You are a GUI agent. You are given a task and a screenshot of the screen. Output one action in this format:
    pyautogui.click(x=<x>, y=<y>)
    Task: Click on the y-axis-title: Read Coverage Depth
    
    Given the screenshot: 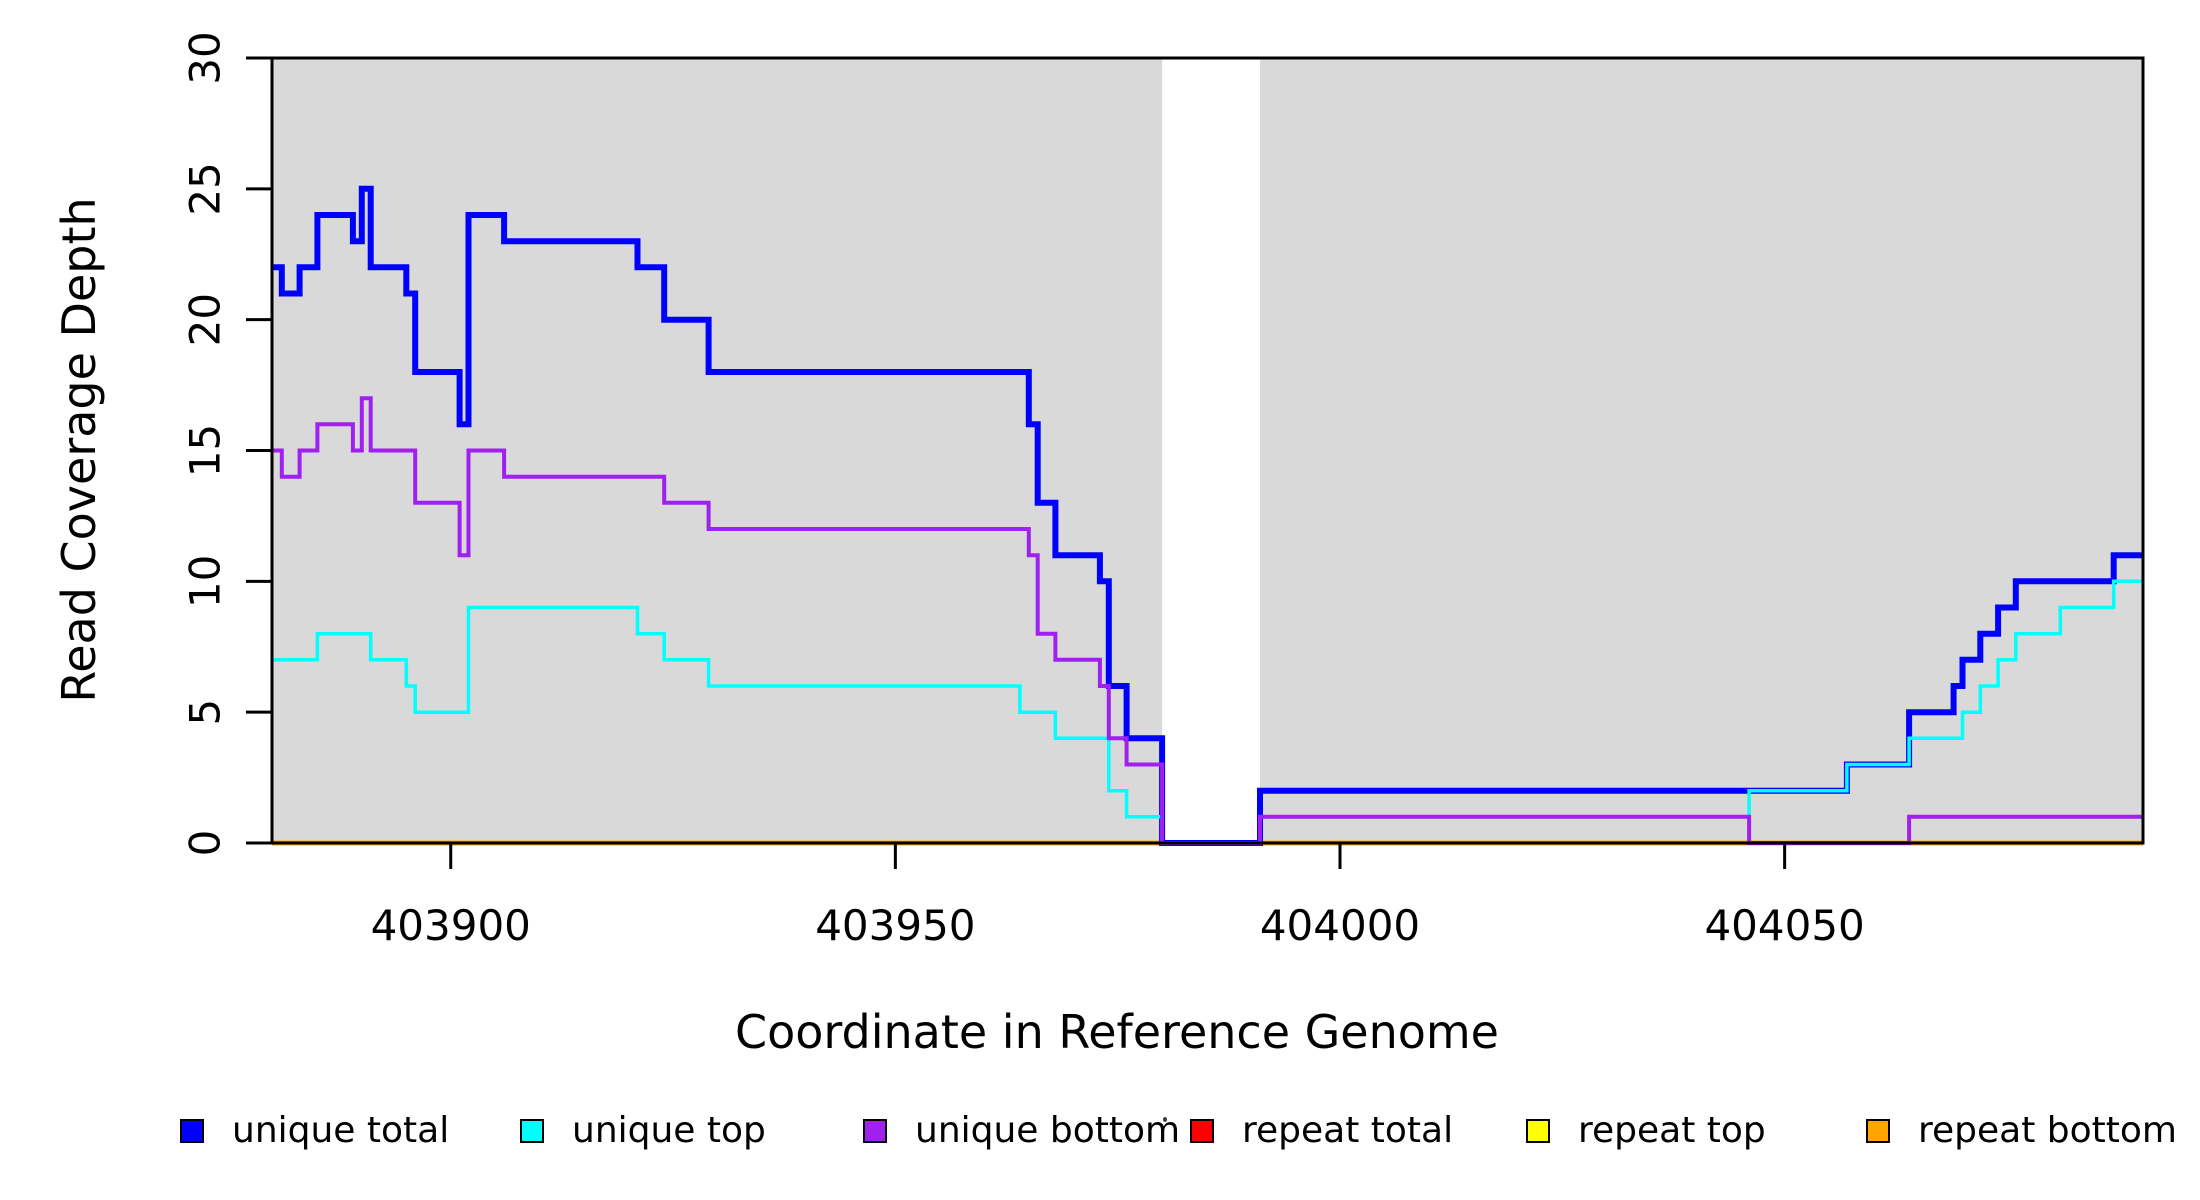 What is the action you would take?
    pyautogui.click(x=79, y=449)
    